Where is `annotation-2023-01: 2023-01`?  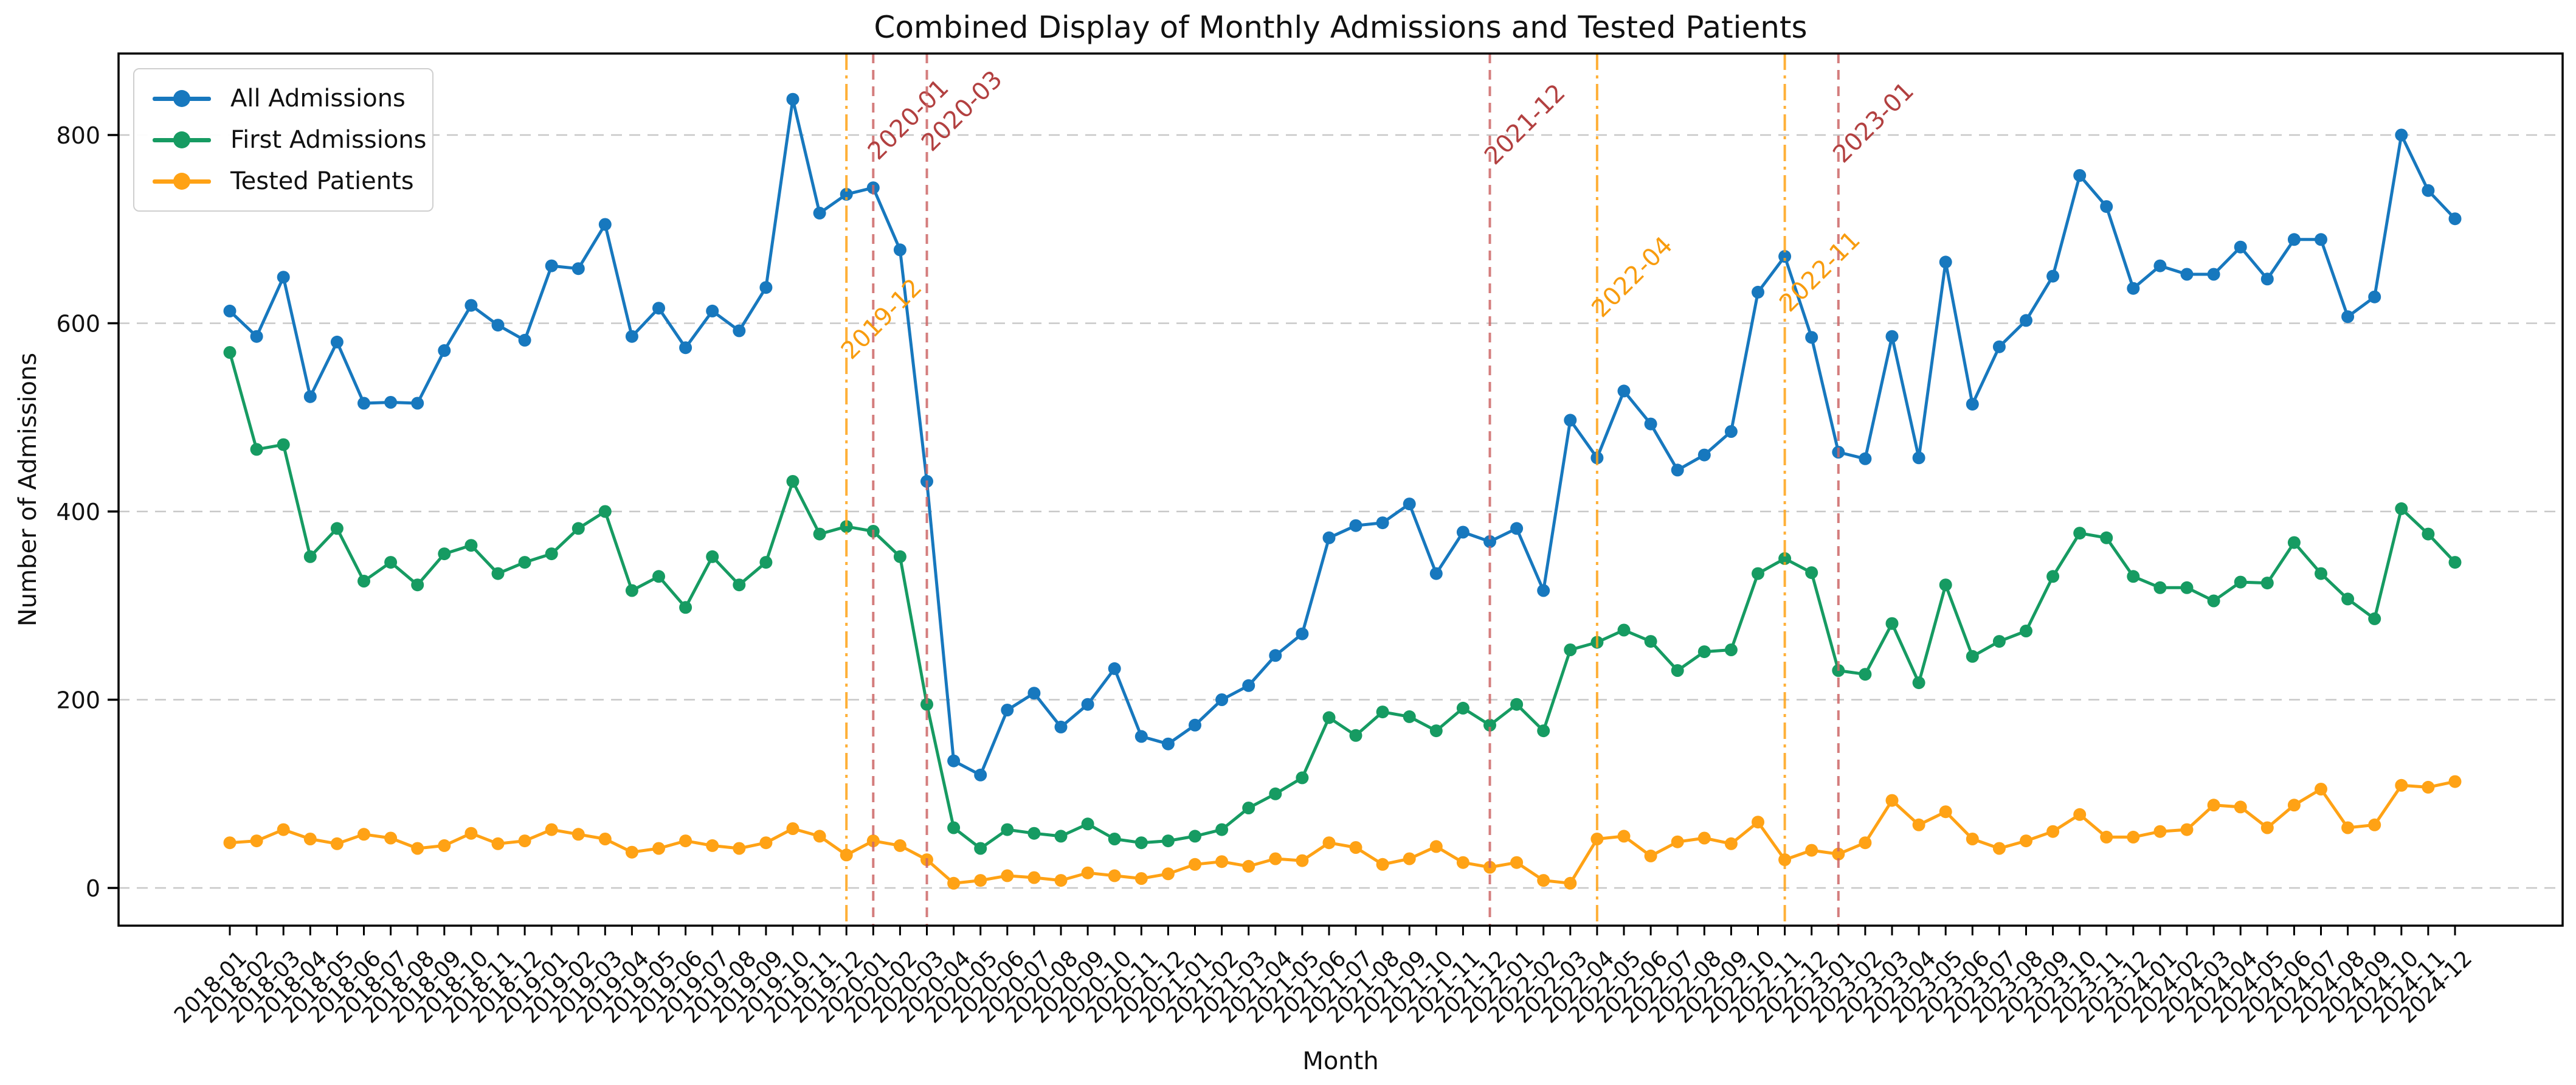
annotation-2023-01: 2023-01 is located at coordinates (1874, 490).